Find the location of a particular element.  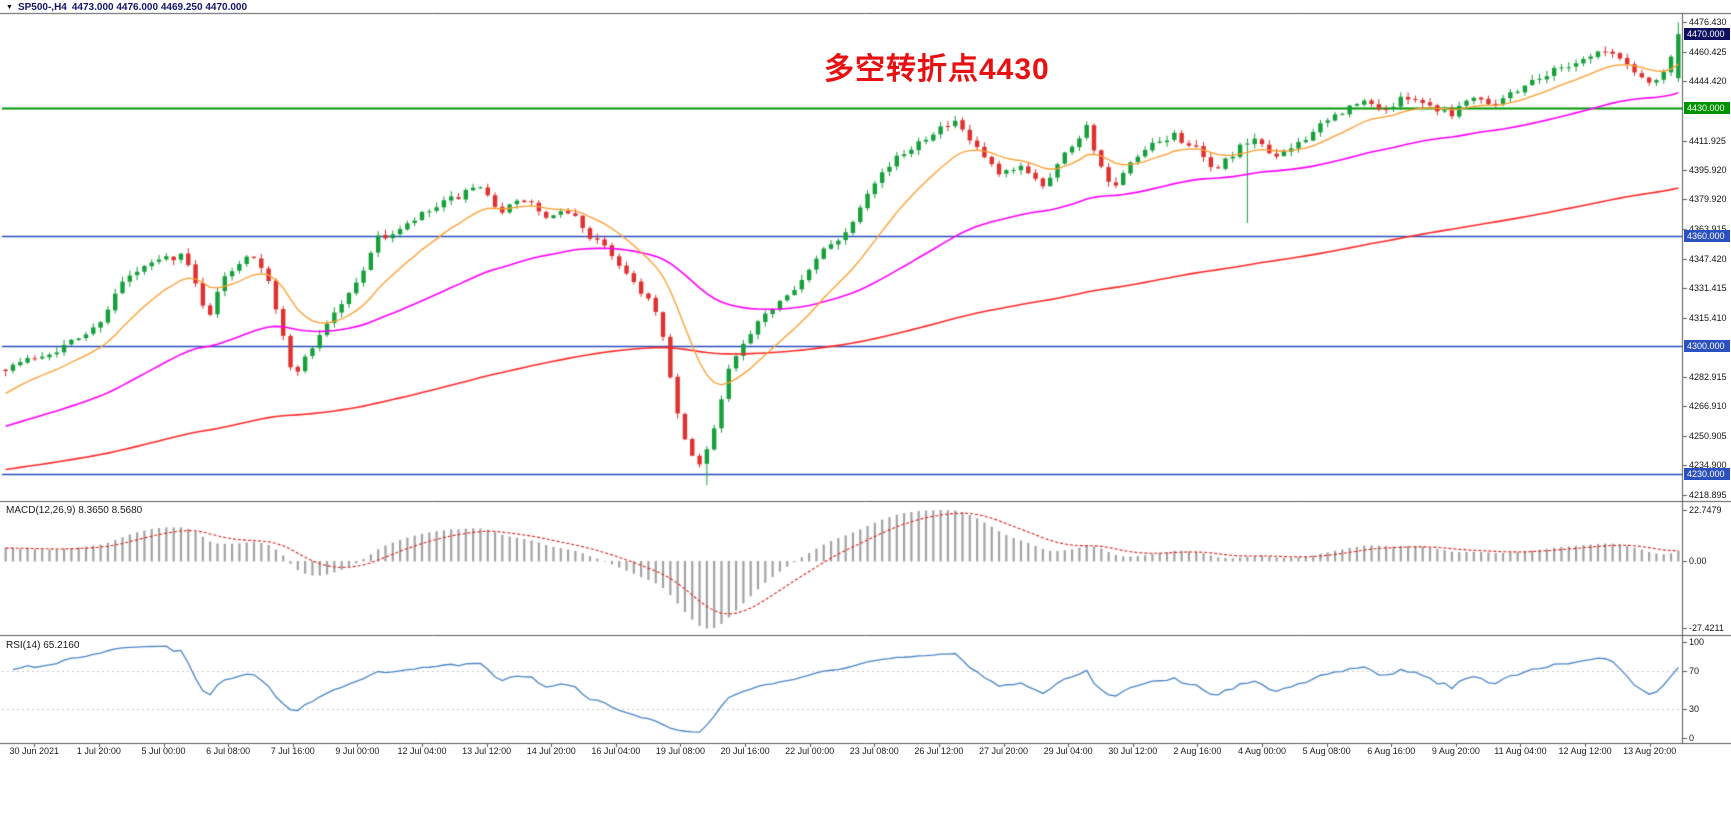

time-axis-label: 26 Jul 12:00 is located at coordinates (939, 751).